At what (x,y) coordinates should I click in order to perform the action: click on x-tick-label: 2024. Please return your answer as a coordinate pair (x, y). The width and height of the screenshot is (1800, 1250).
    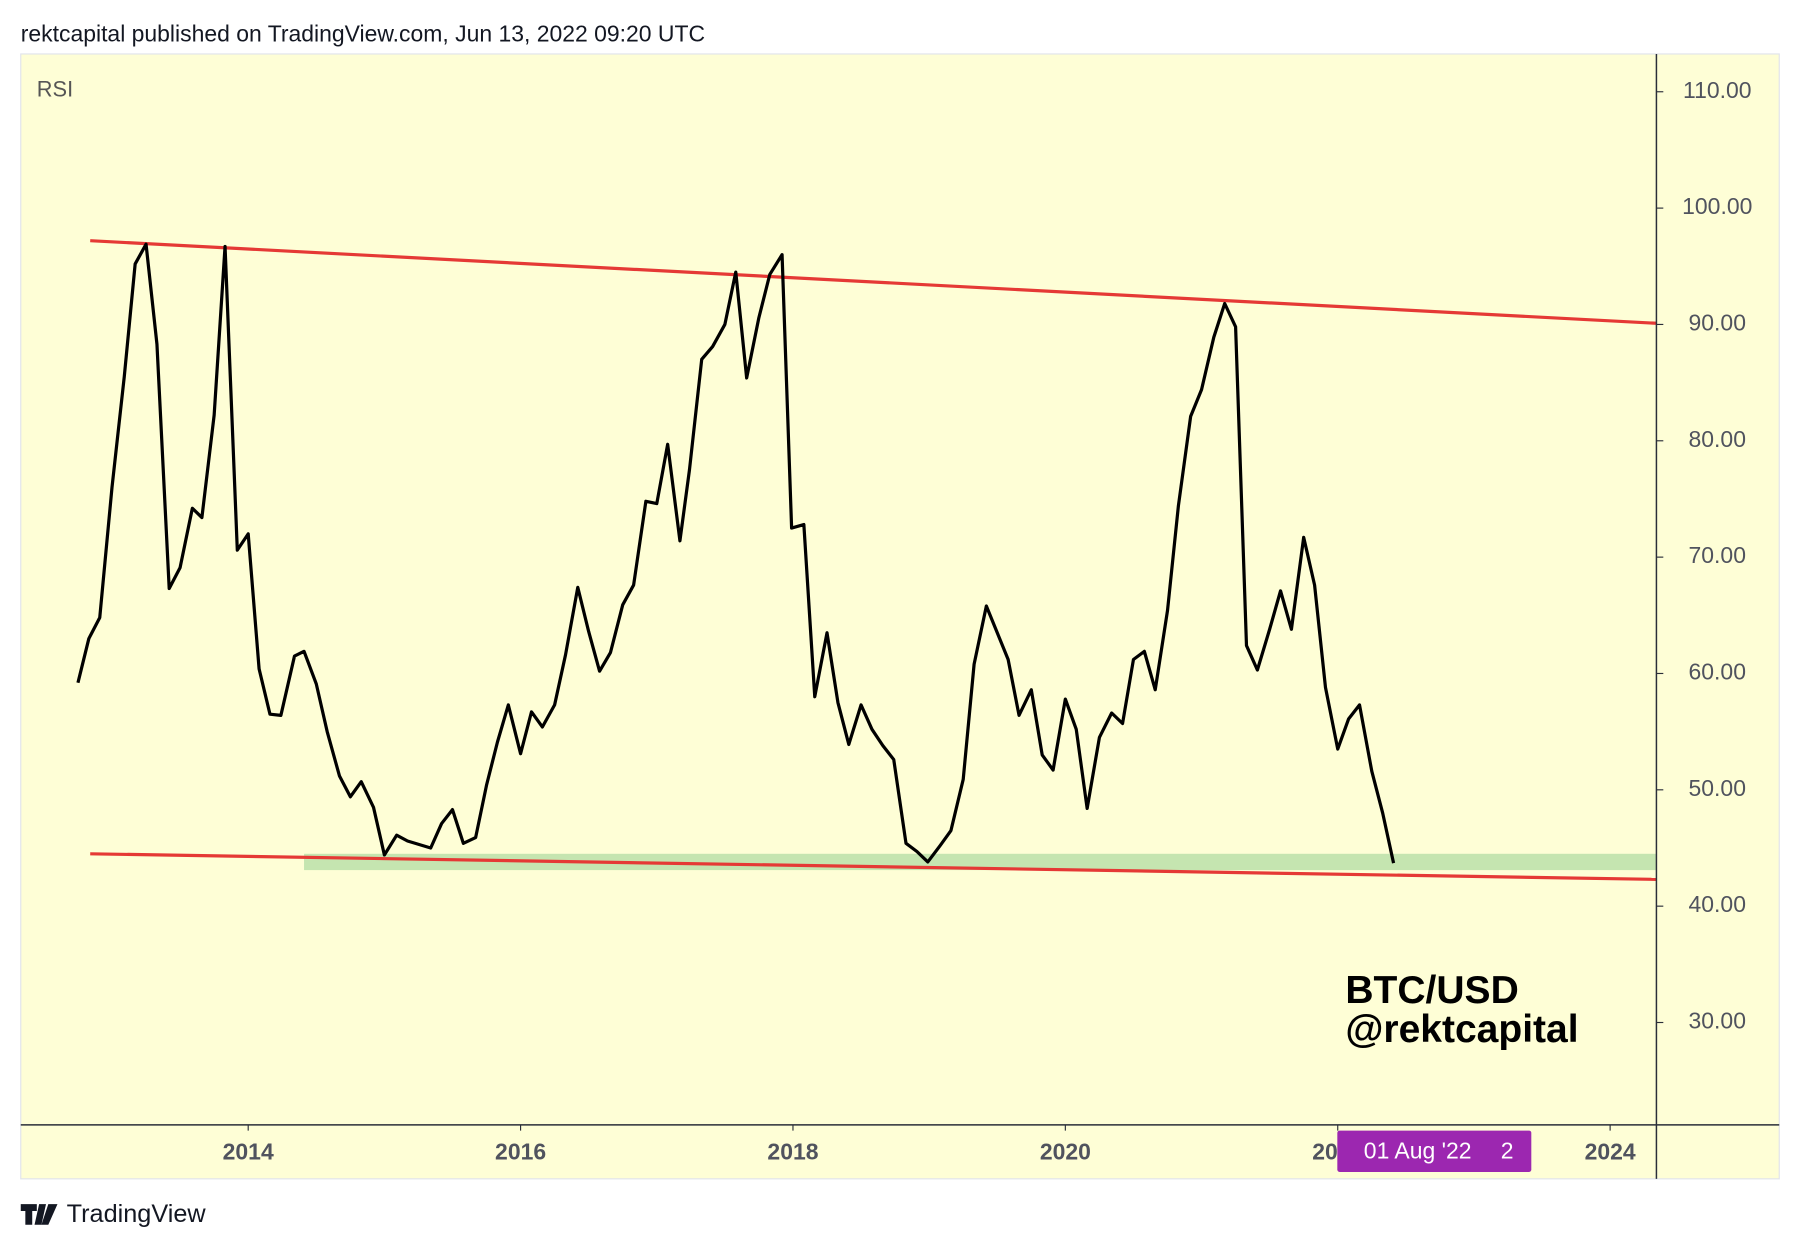
    Looking at the image, I should click on (1610, 1152).